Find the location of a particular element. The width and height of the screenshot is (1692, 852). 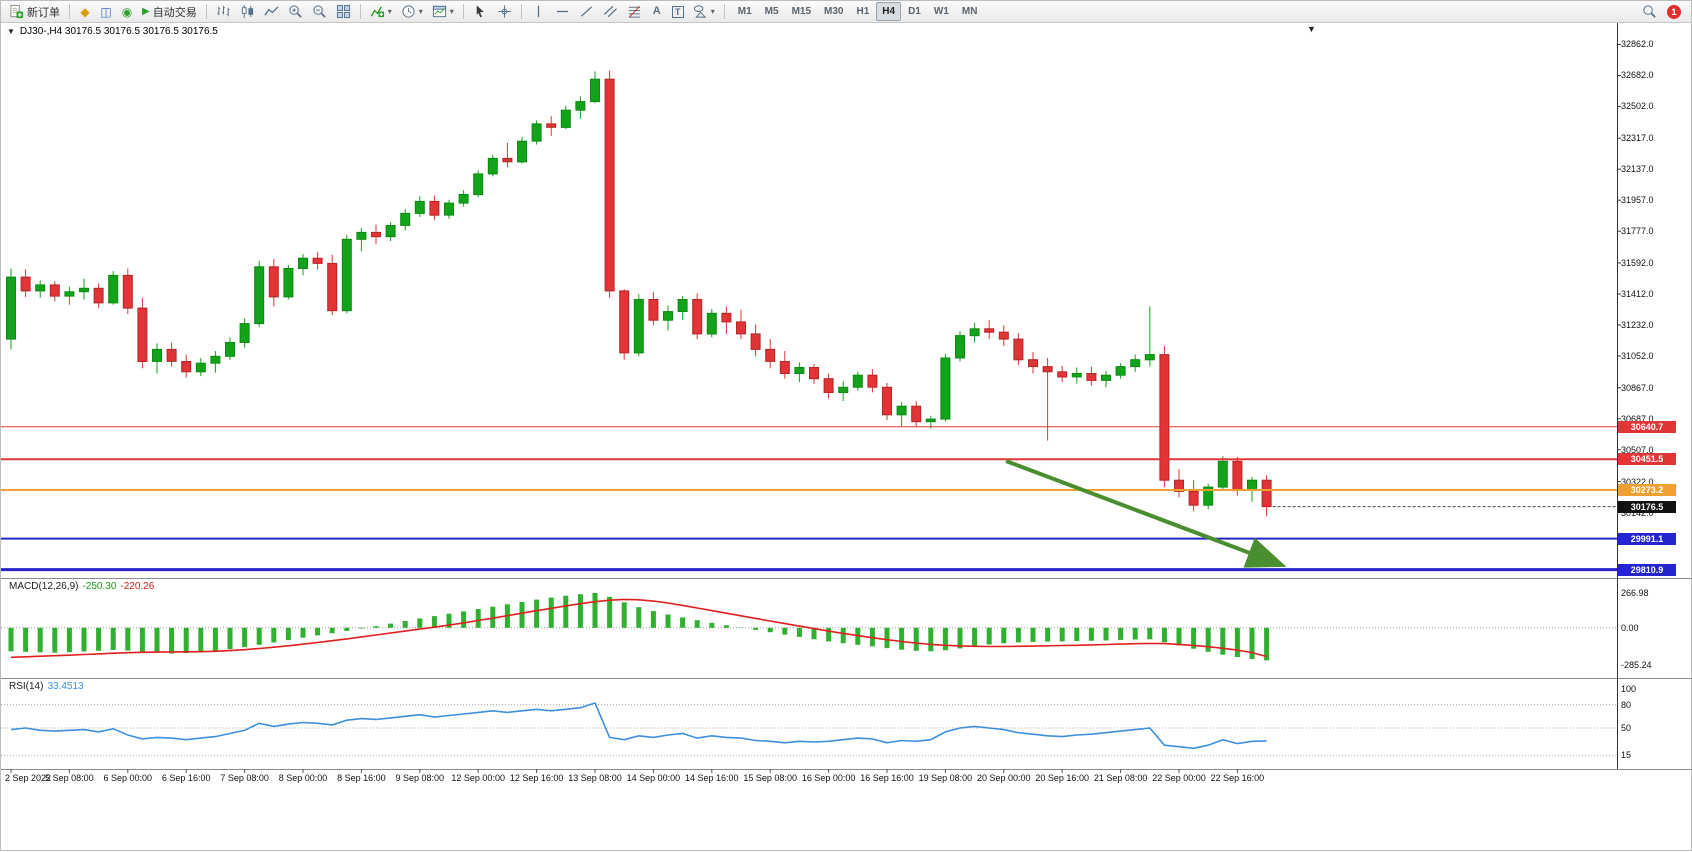

timeframe-button-d1: D1 is located at coordinates (914, 11).